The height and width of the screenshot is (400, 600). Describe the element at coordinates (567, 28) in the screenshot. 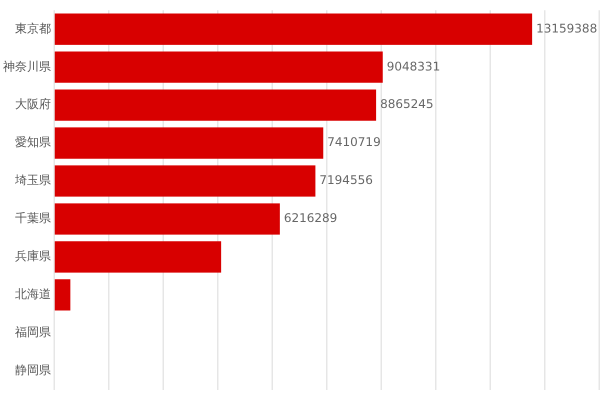

I see `data-label: 13159388` at that location.